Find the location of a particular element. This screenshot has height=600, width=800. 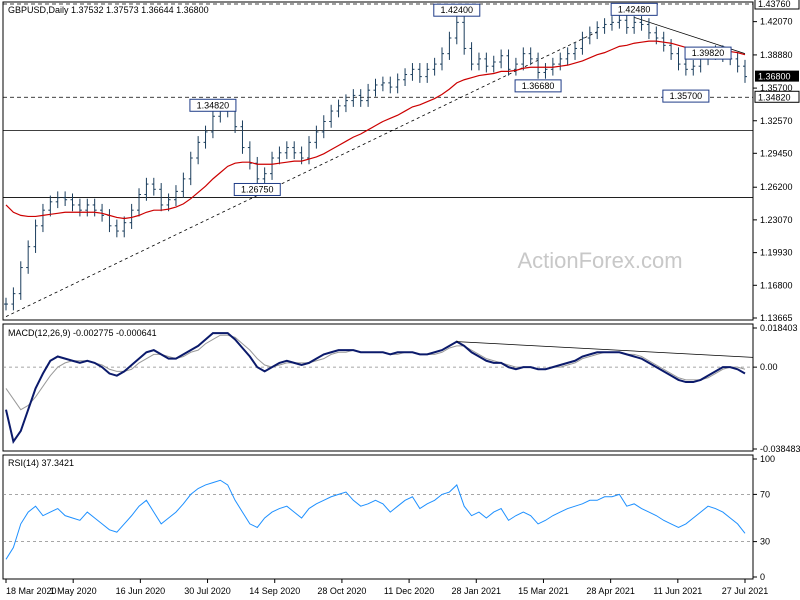

rsi-tick-label: 0 is located at coordinates (762, 577).